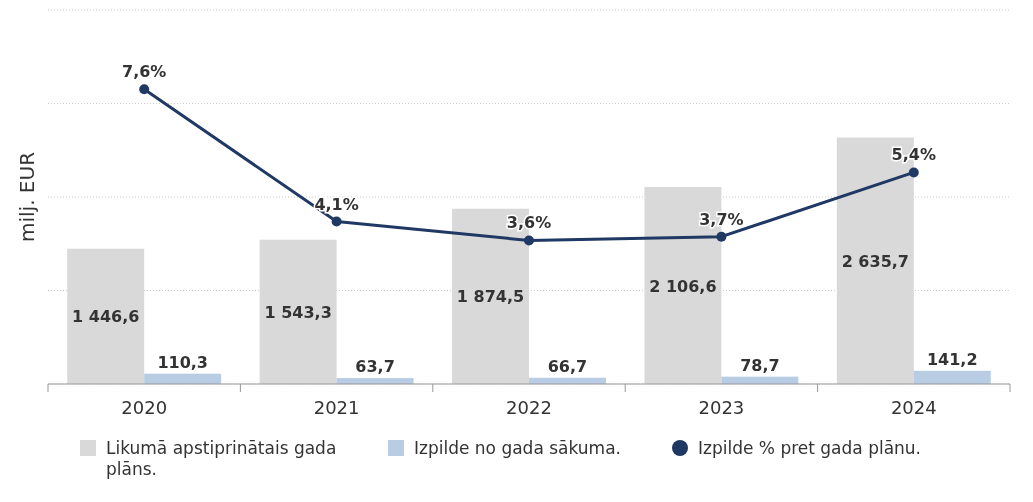 Image resolution: width=1033 pixels, height=502 pixels. What do you see at coordinates (221, 458) in the screenshot?
I see `legend-label: Likumā apstiprinātais gada plāns.` at bounding box center [221, 458].